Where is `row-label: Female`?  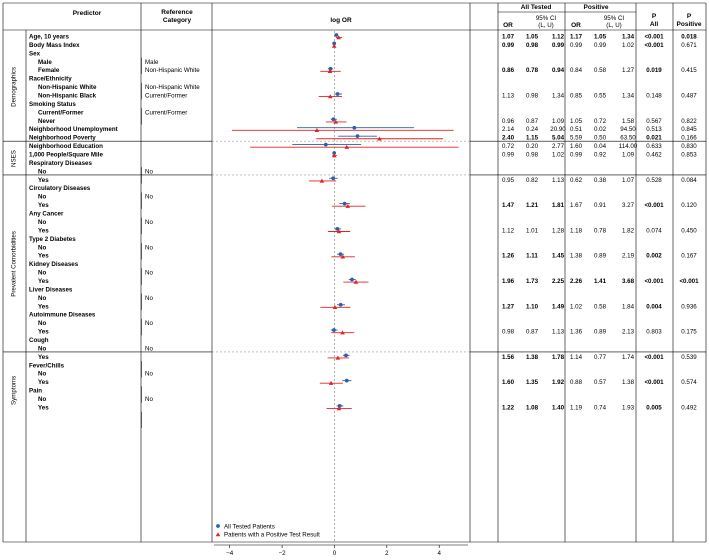
row-label: Female is located at coordinates (49, 70).